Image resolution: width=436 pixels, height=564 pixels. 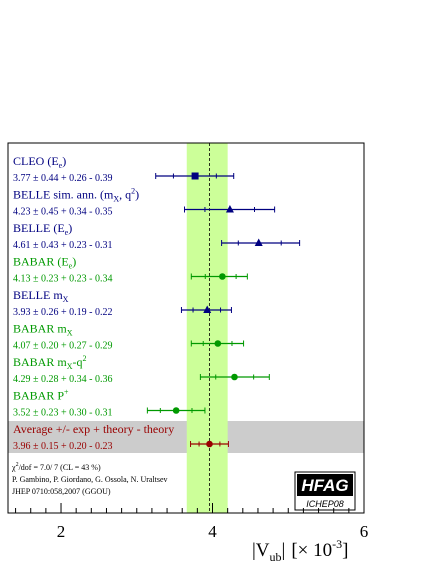 I want to click on x-axis-label: |Vub| [× 10-3], so click(x=300, y=550).